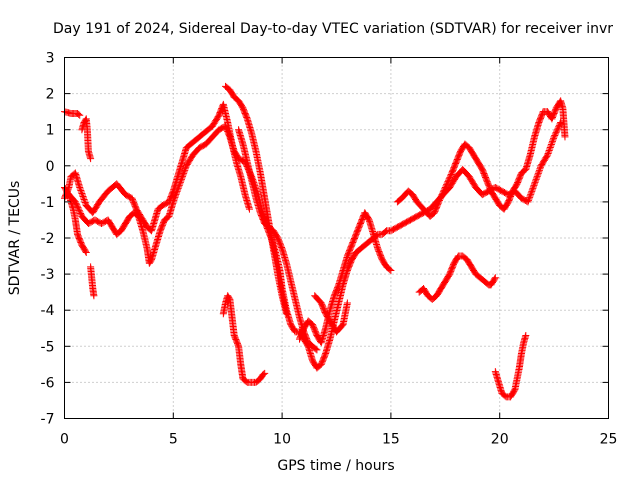 The height and width of the screenshot is (480, 640). Describe the element at coordinates (345, 278) in the screenshot. I see `series-s10` at that location.